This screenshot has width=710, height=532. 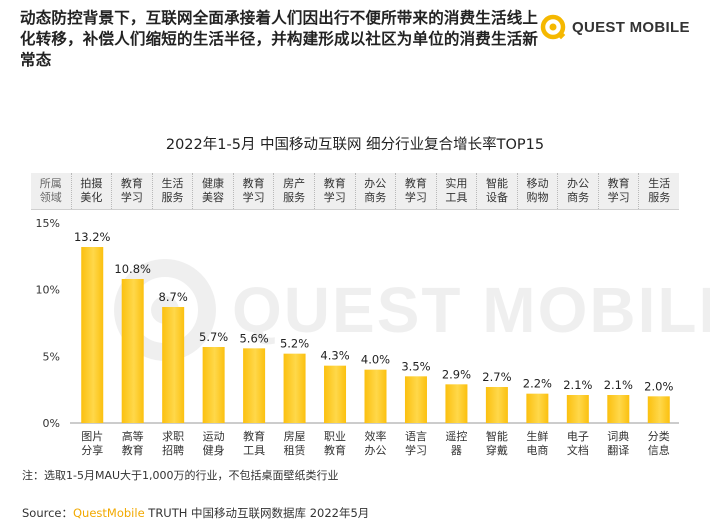 What do you see at coordinates (295, 443) in the screenshot?
I see `x-tick-label: 房屋租赁` at bounding box center [295, 443].